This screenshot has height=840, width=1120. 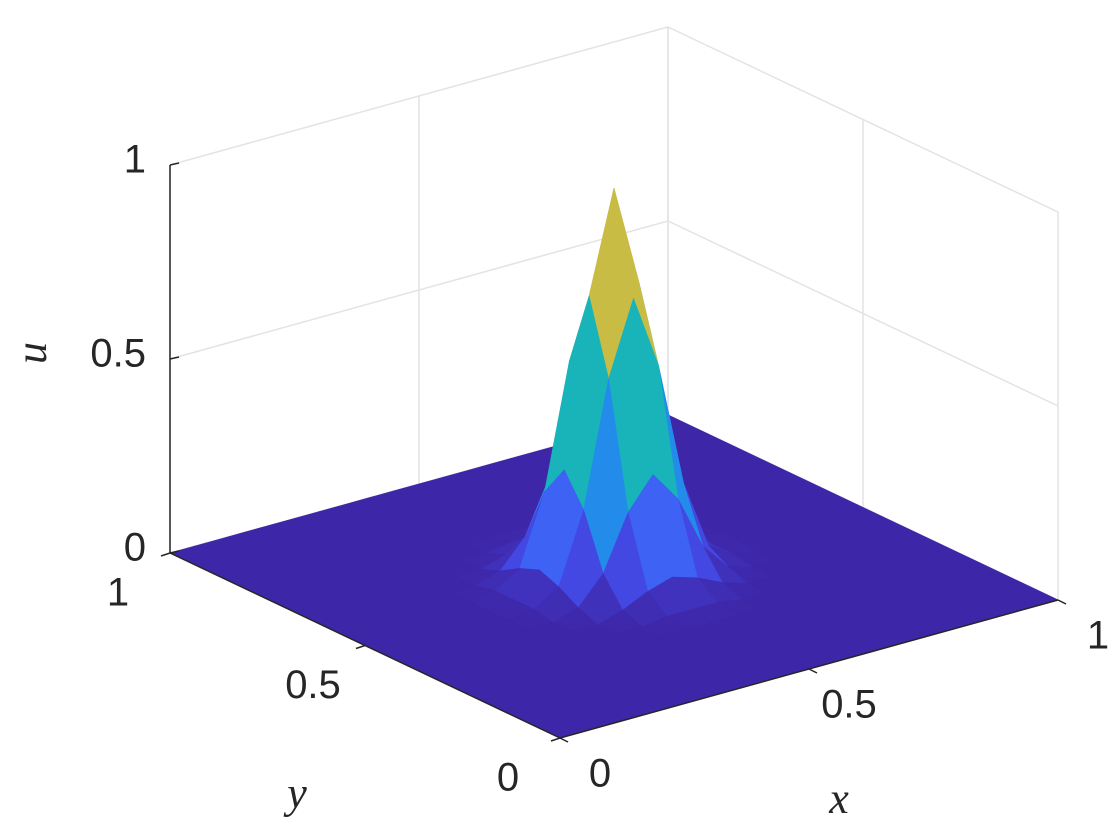 I want to click on x-tick-label: 0, so click(x=600, y=774).